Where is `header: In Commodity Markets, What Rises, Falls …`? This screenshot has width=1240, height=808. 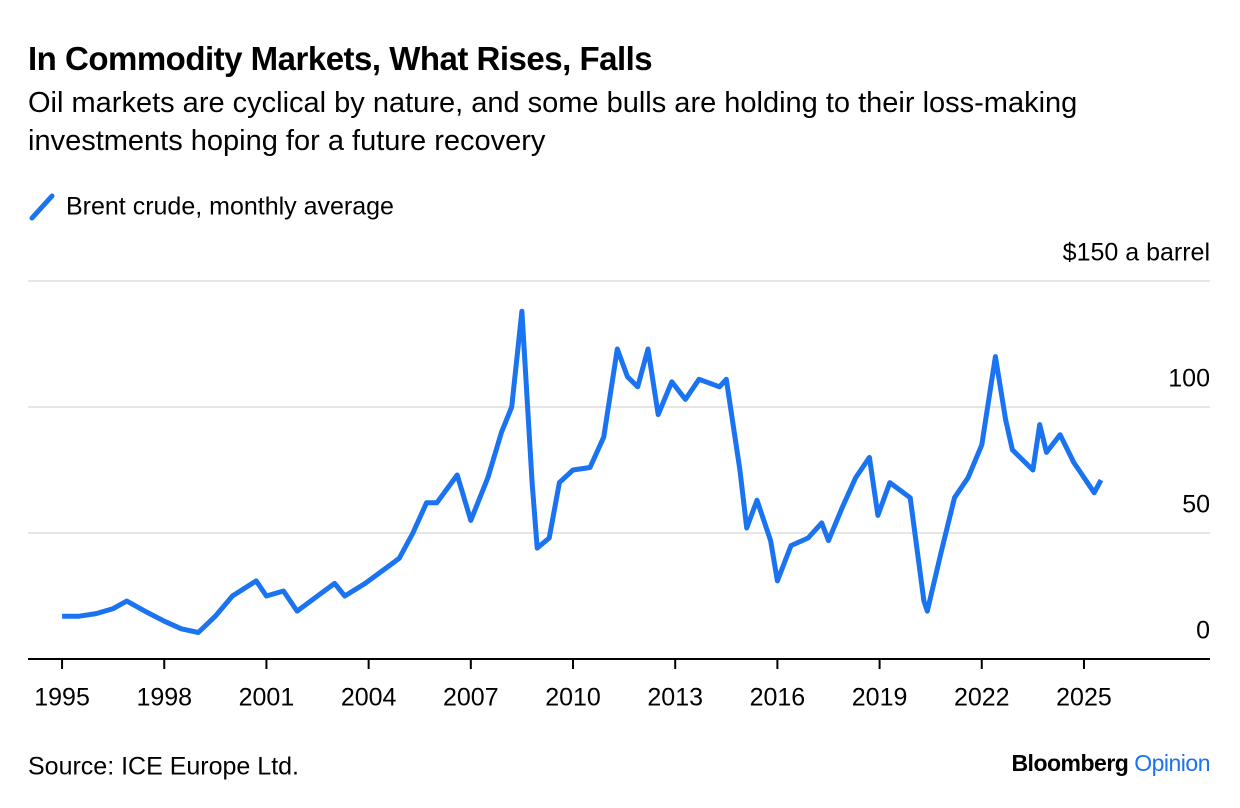
header: In Commodity Markets, What Rises, Falls … is located at coordinates (628, 100).